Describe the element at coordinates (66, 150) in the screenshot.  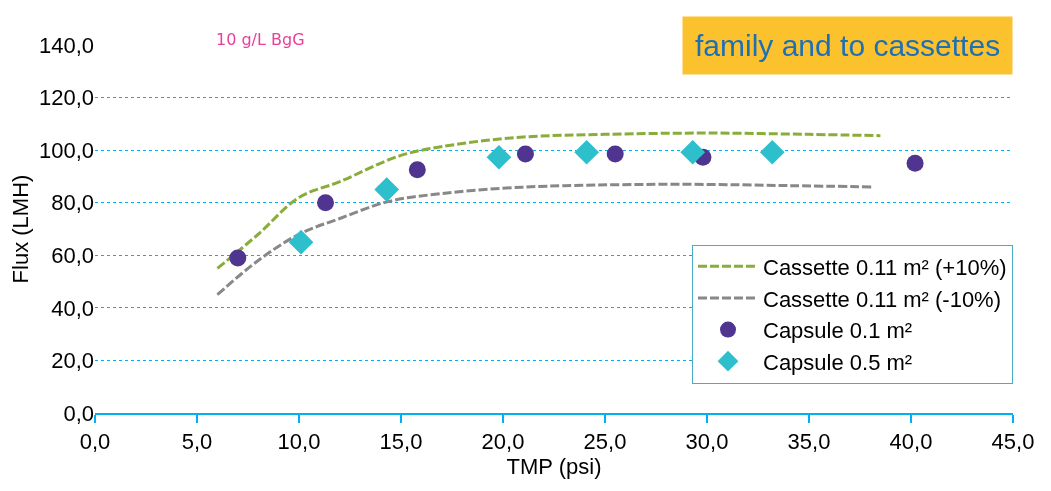
I see `y-tick-label: 100,0` at that location.